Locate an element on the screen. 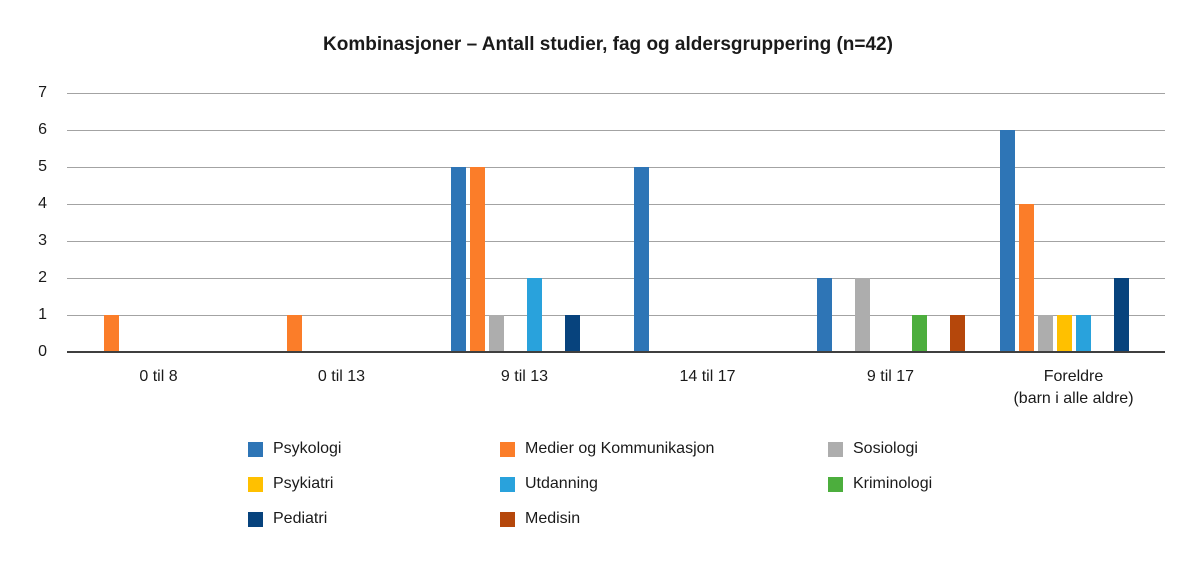 This screenshot has height=569, width=1200. y-tick-label-6: 6 is located at coordinates (42, 129).